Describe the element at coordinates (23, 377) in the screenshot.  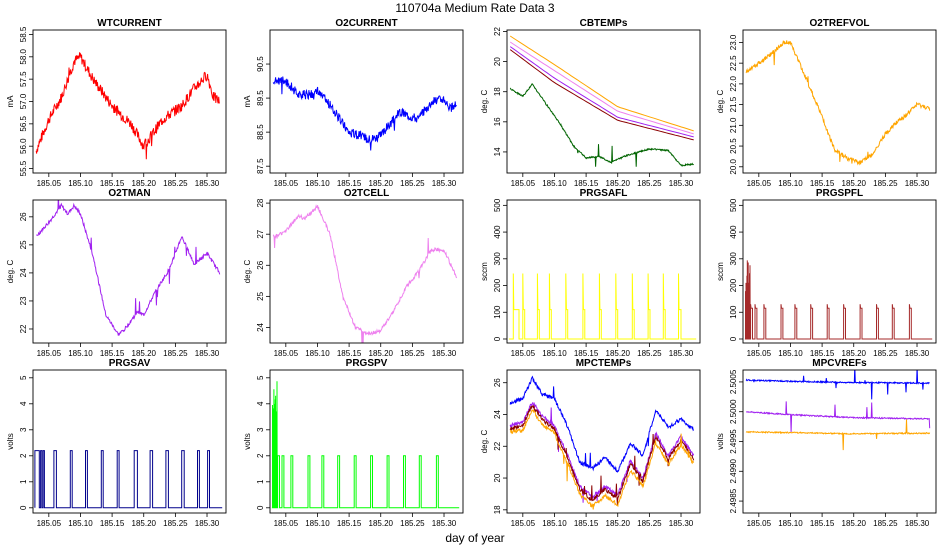
I see `y-tick-label: 5` at that location.